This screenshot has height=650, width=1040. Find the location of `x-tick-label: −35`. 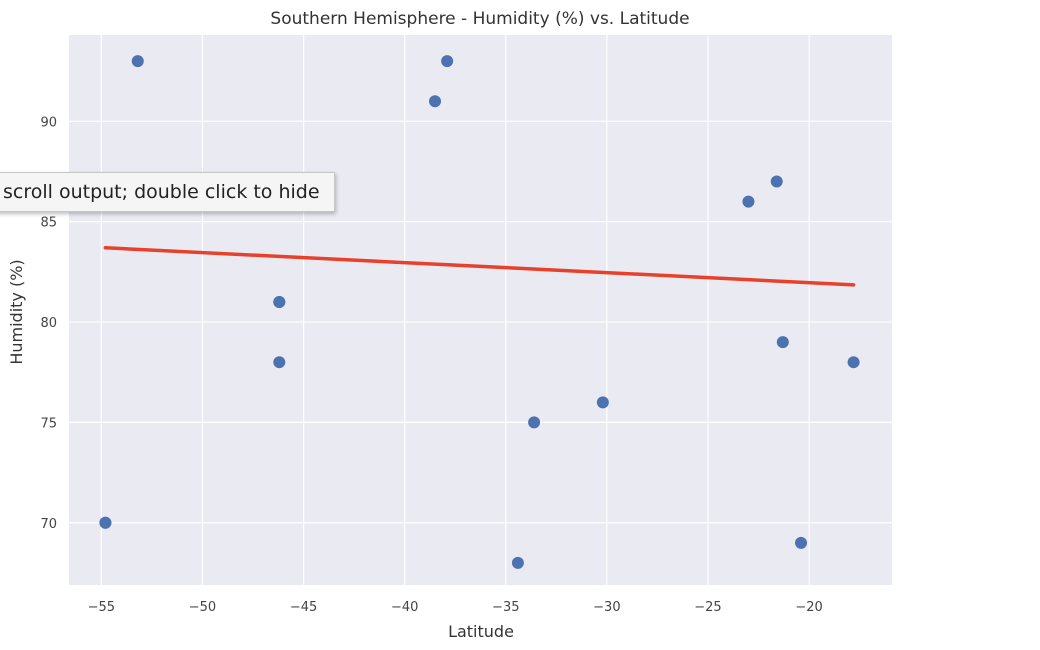

x-tick-label: −35 is located at coordinates (505, 607).